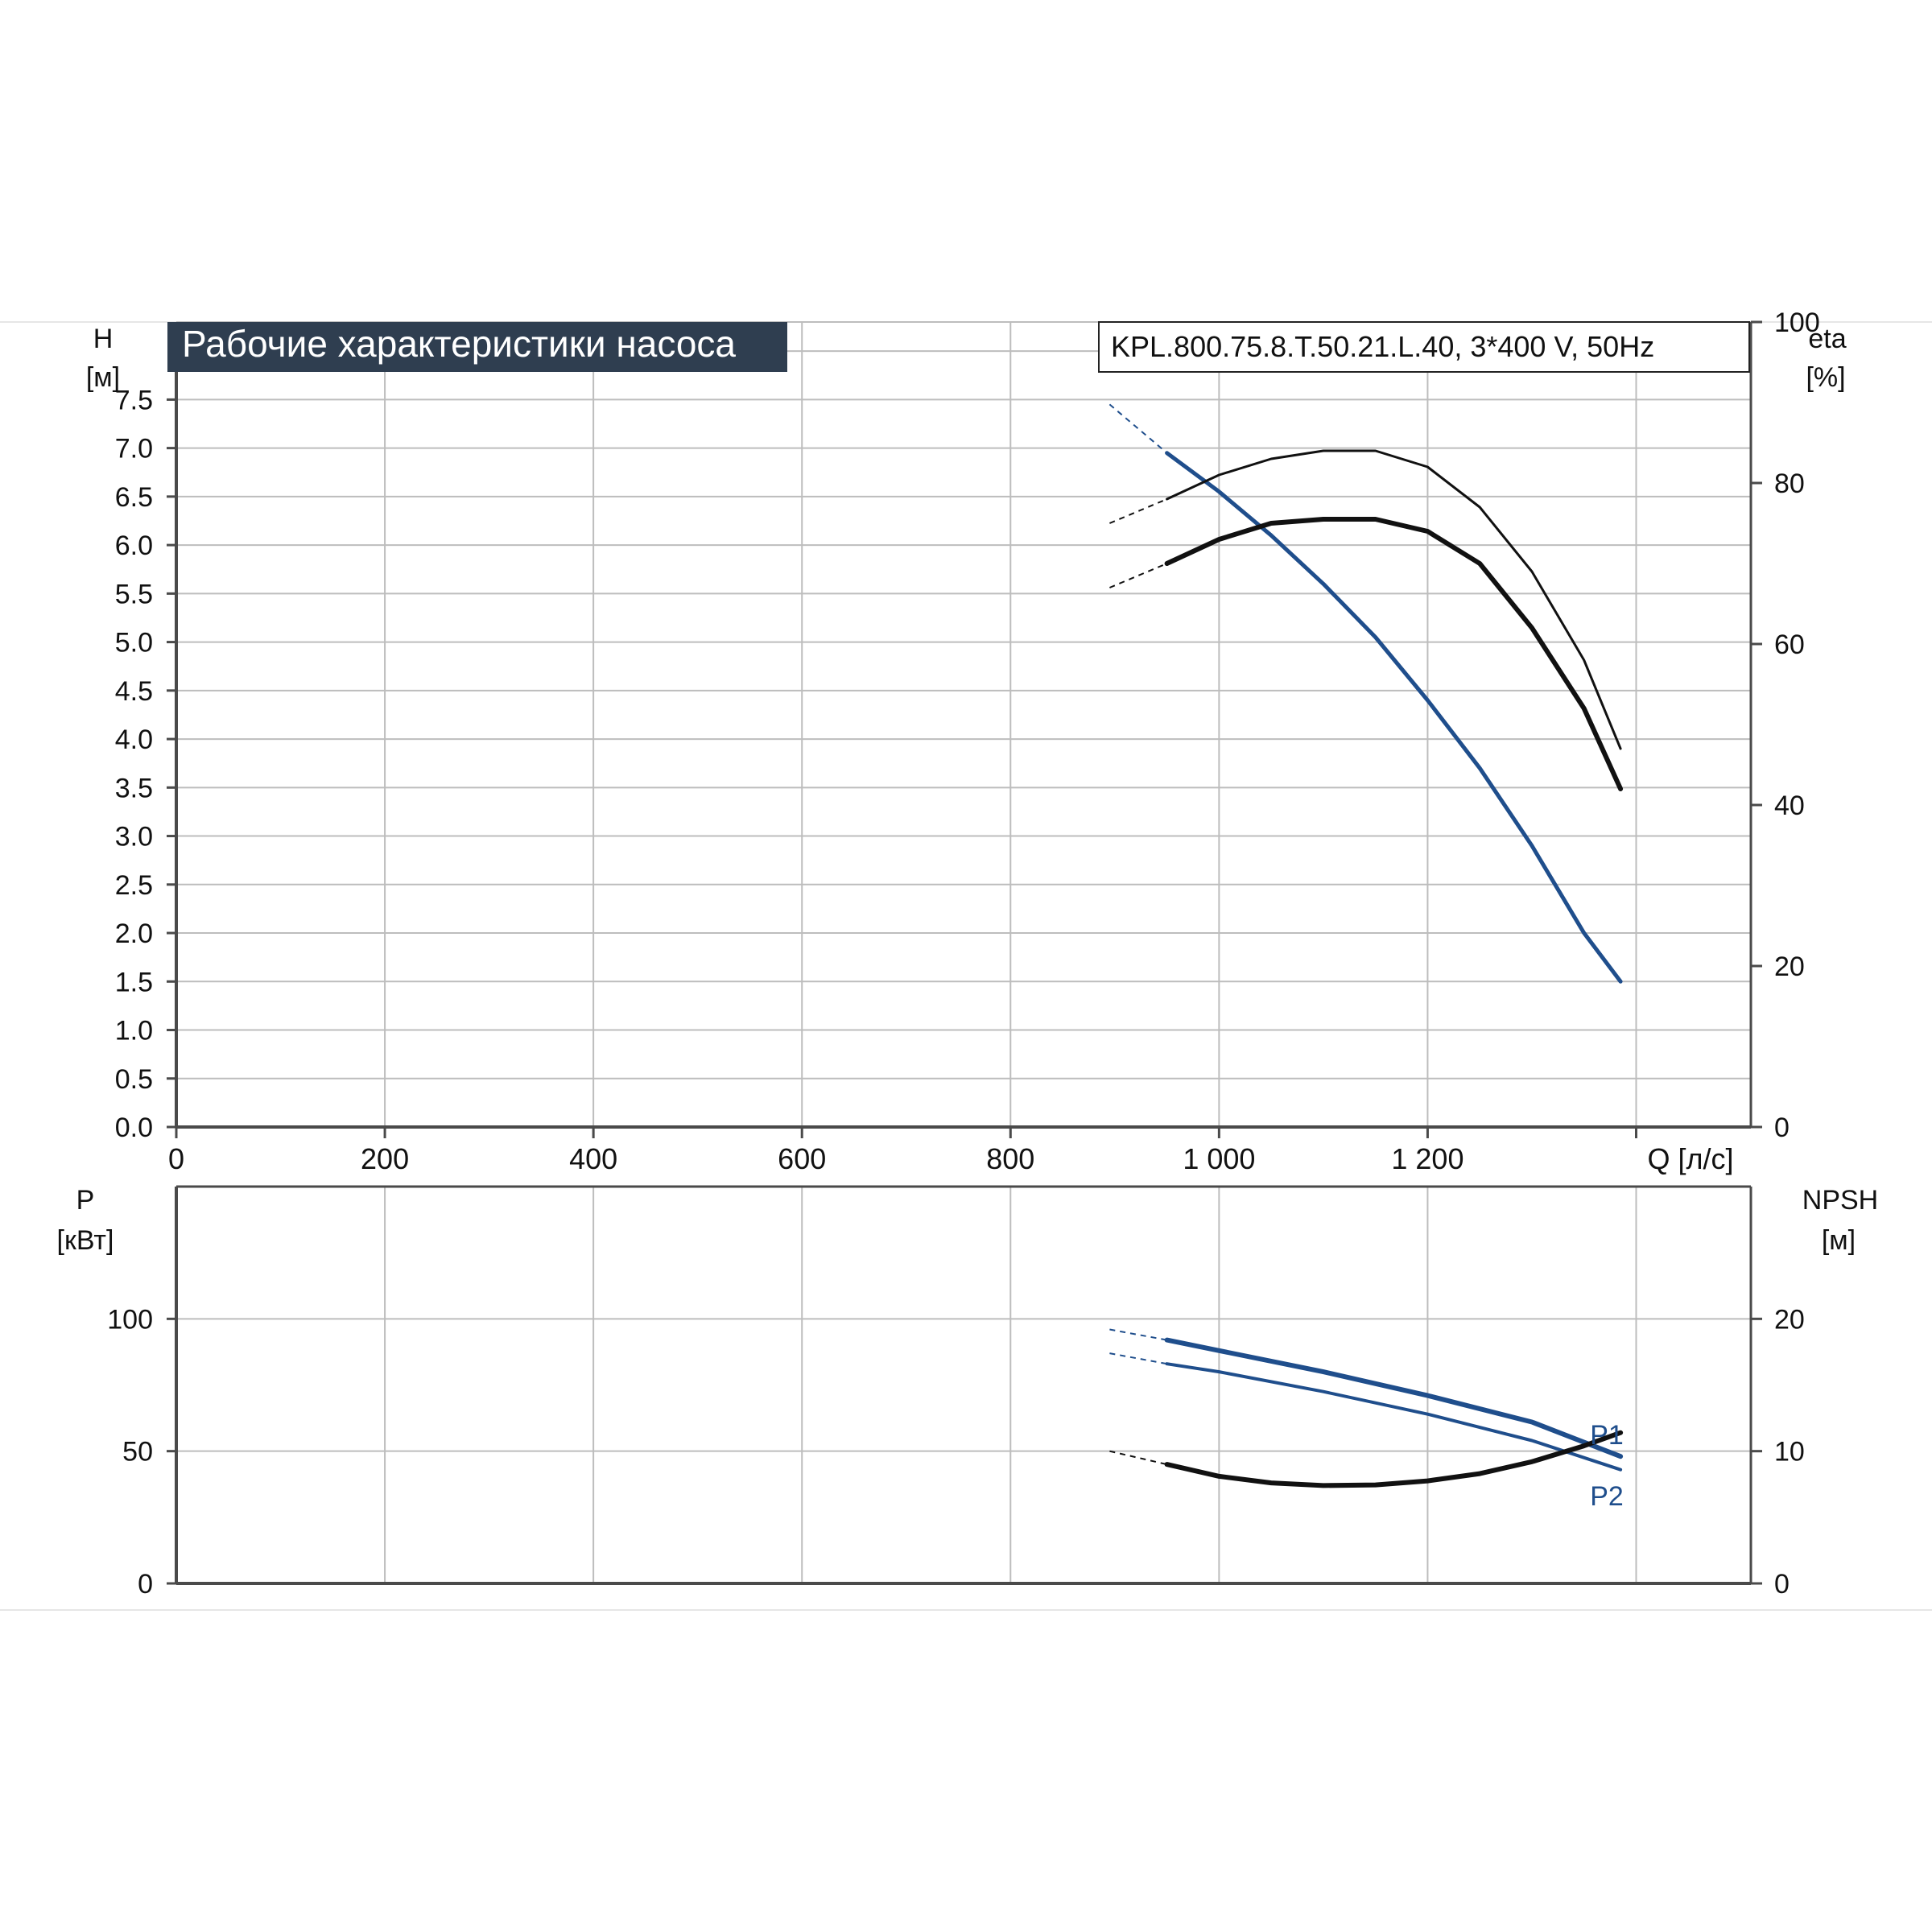 The width and height of the screenshot is (1932, 1932). What do you see at coordinates (1138, 511) in the screenshot?
I see `efficiency-1-extrapolation` at bounding box center [1138, 511].